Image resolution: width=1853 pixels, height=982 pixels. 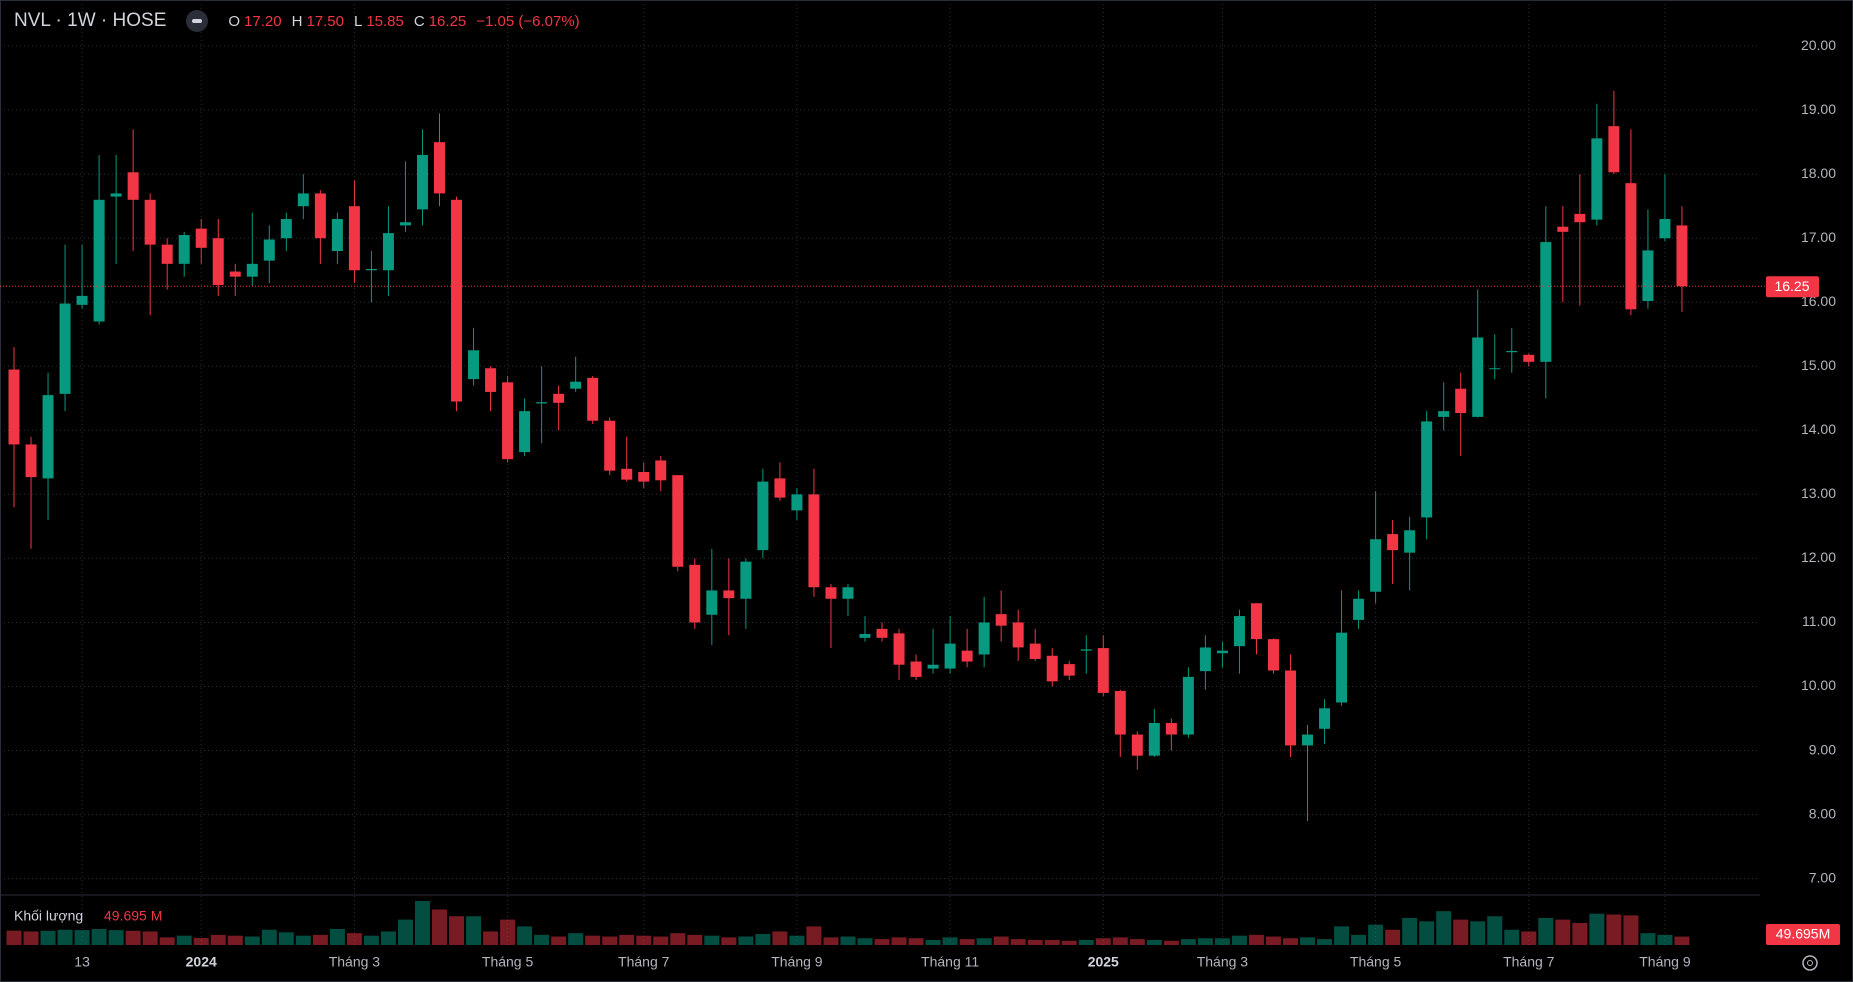 What do you see at coordinates (297, 21) in the screenshot?
I see `h-label: H` at bounding box center [297, 21].